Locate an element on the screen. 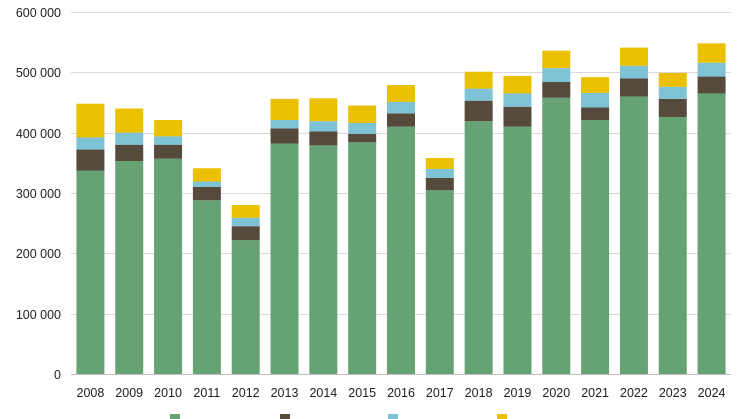 This screenshot has height=419, width=746. y-tick-label: 200 000 is located at coordinates (38, 254).